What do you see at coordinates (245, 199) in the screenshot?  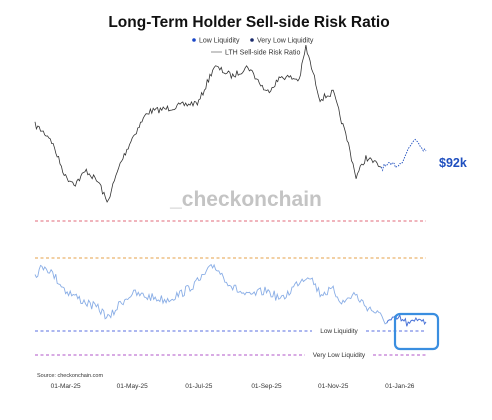 I see `watermark: _checkonchain` at bounding box center [245, 199].